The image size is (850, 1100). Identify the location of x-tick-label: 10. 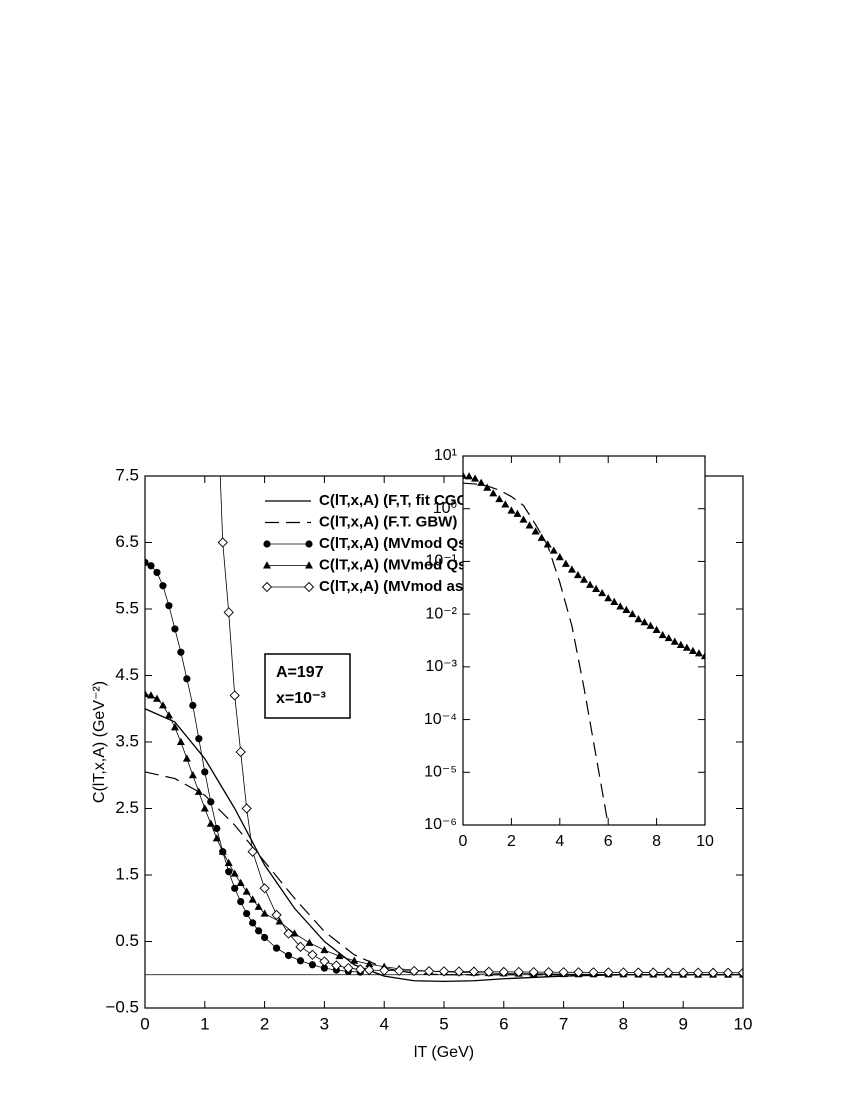
(743, 1023).